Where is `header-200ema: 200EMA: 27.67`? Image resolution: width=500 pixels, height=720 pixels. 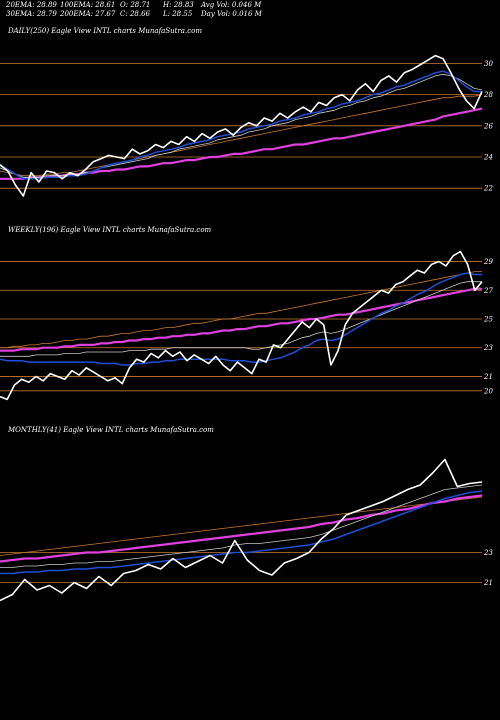 header-200ema: 200EMA: 27.67 is located at coordinates (88, 14).